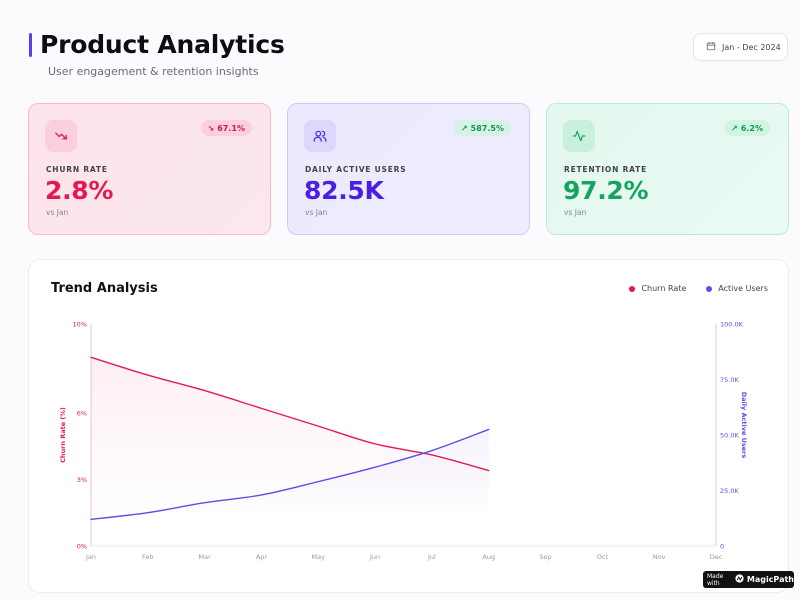 The height and width of the screenshot is (600, 800). Describe the element at coordinates (79, 190) in the screenshot. I see `card-value: 2.8%` at that location.